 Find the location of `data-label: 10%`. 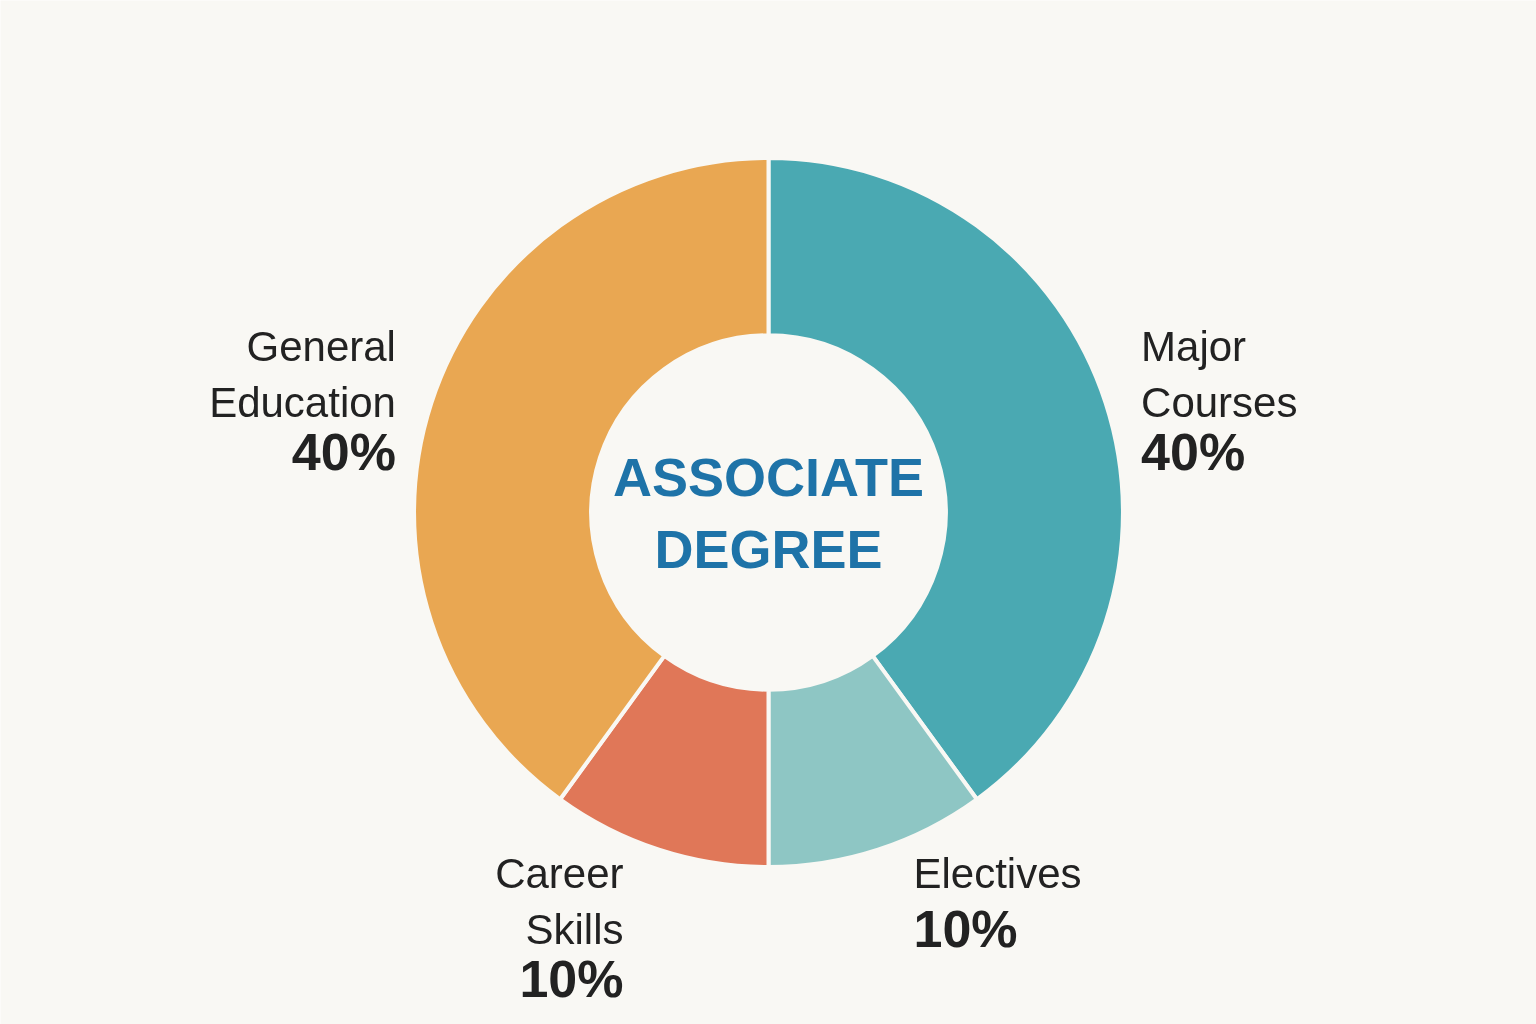

data-label: 10% is located at coordinates (965, 929).